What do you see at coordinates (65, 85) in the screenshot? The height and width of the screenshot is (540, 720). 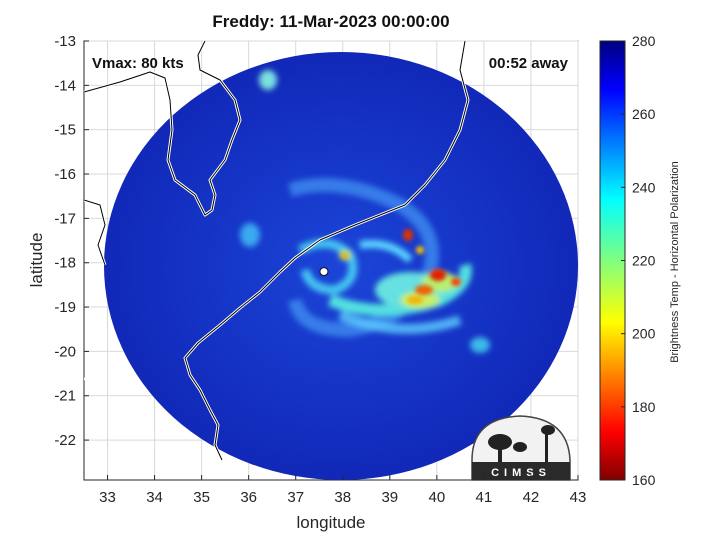 I see `y-tick-label: -14` at bounding box center [65, 85].